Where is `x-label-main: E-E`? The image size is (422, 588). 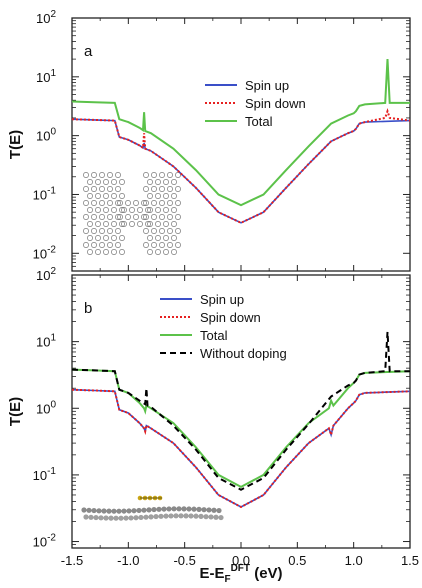
x-label-main: E-E is located at coordinates (211, 573).